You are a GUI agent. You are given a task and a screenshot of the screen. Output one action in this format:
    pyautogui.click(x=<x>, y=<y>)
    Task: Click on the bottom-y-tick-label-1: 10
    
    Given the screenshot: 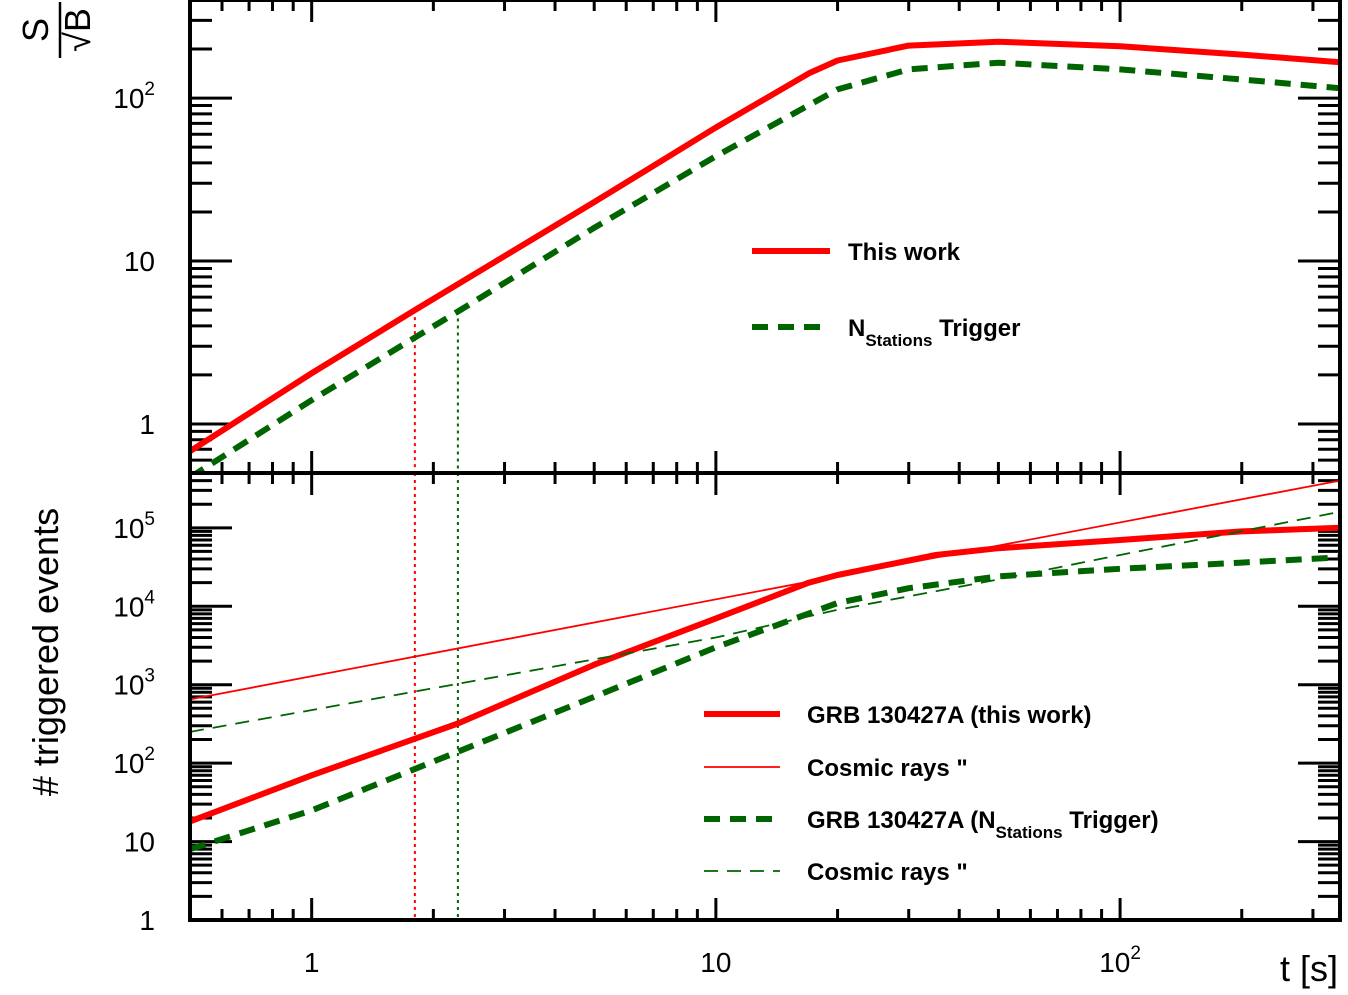 What is the action you would take?
    pyautogui.click(x=139, y=842)
    